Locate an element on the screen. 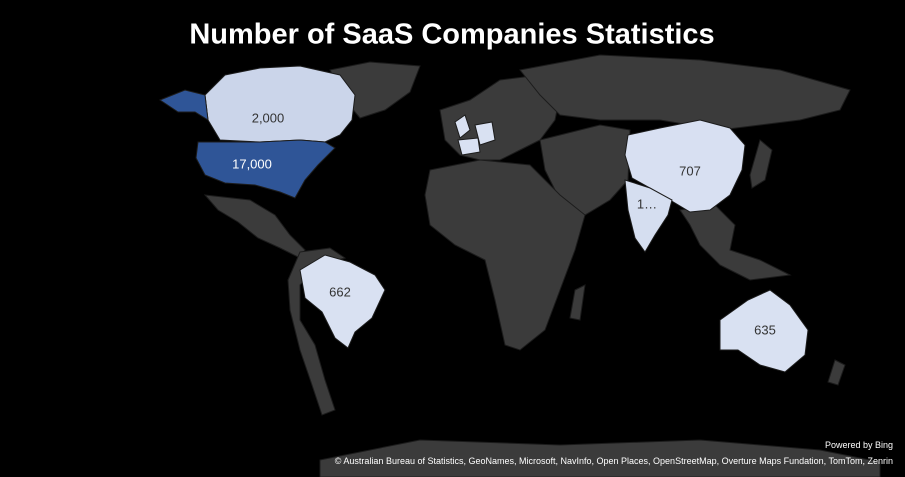  data-label: 2,000 is located at coordinates (268, 117).